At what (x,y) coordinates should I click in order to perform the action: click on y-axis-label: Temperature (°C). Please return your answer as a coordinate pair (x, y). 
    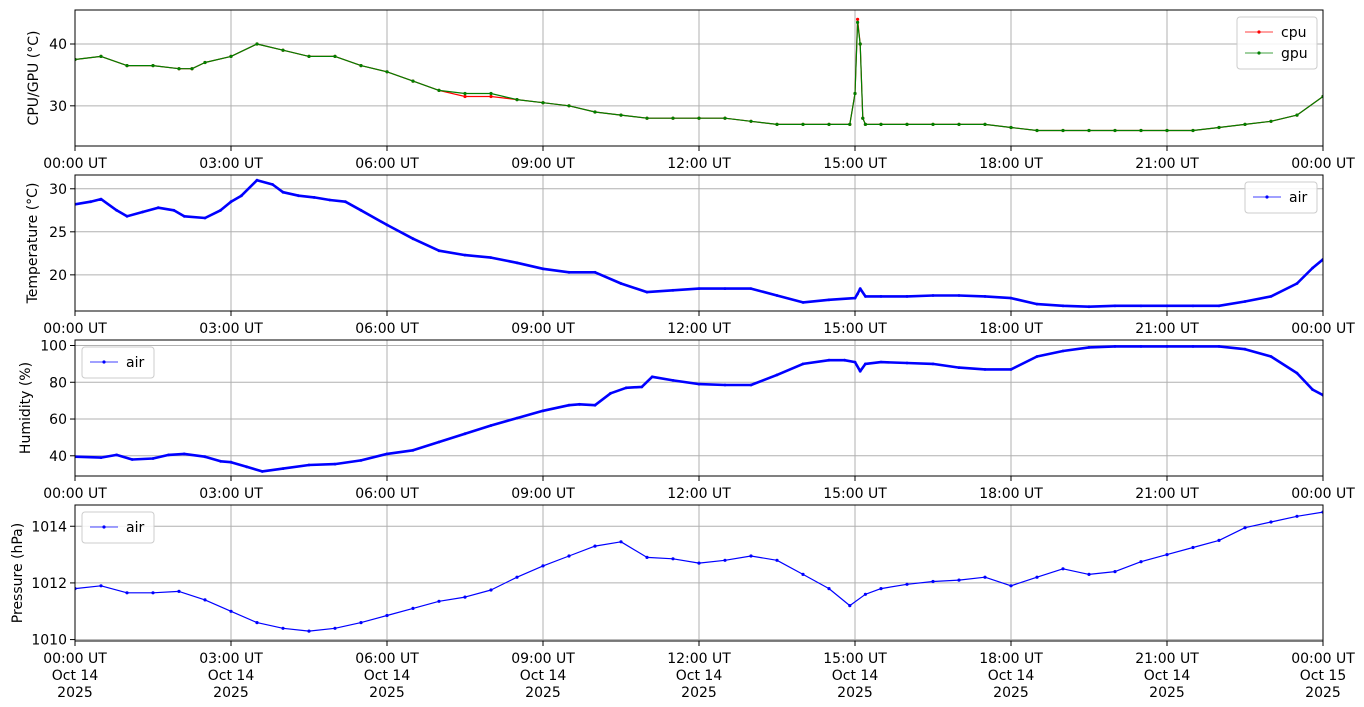
    Looking at the image, I should click on (33, 244).